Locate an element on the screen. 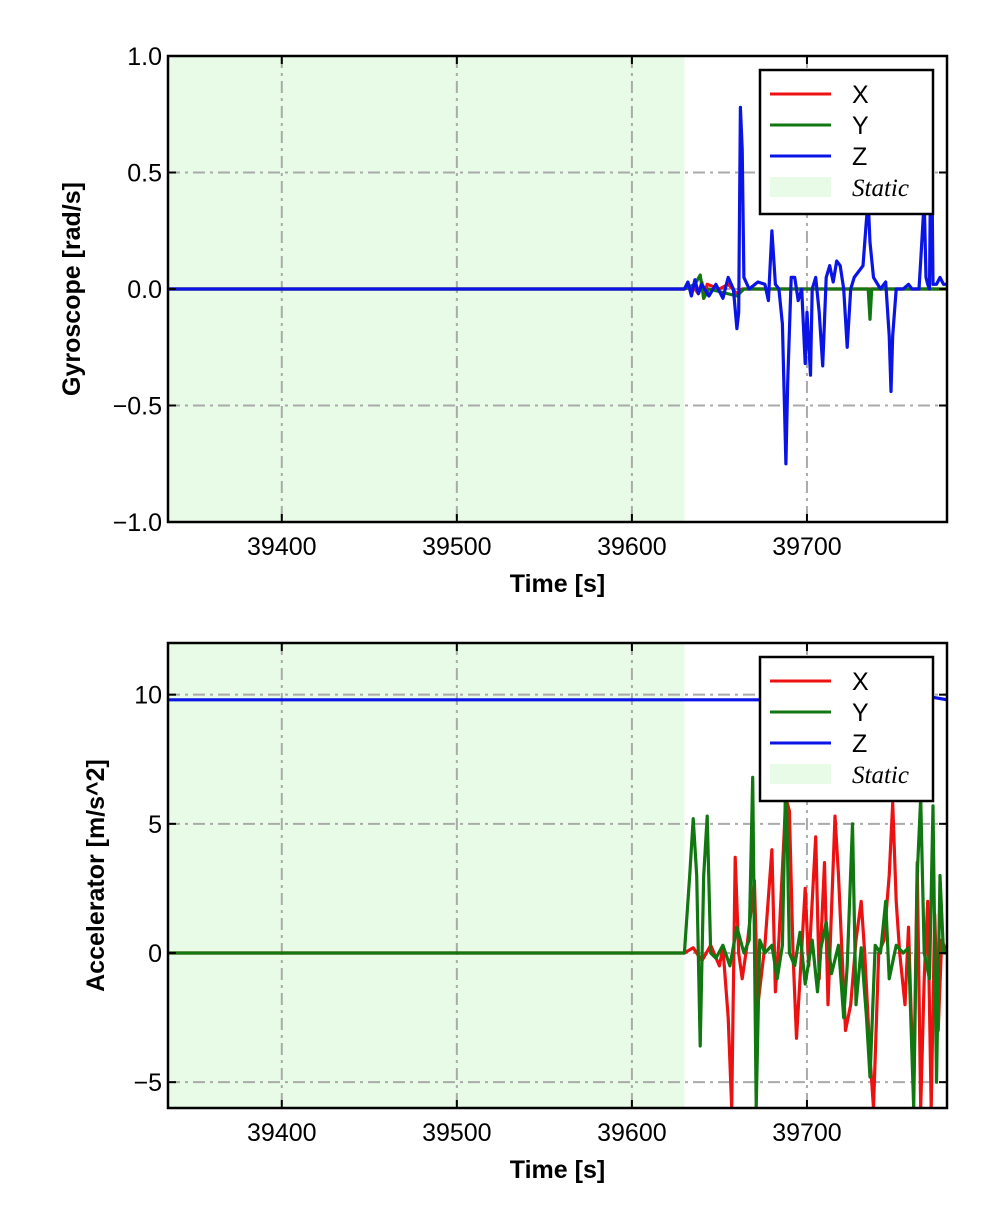 Image resolution: width=992 pixels, height=1228 pixels. y-tick-label: −5 is located at coordinates (147, 1083).